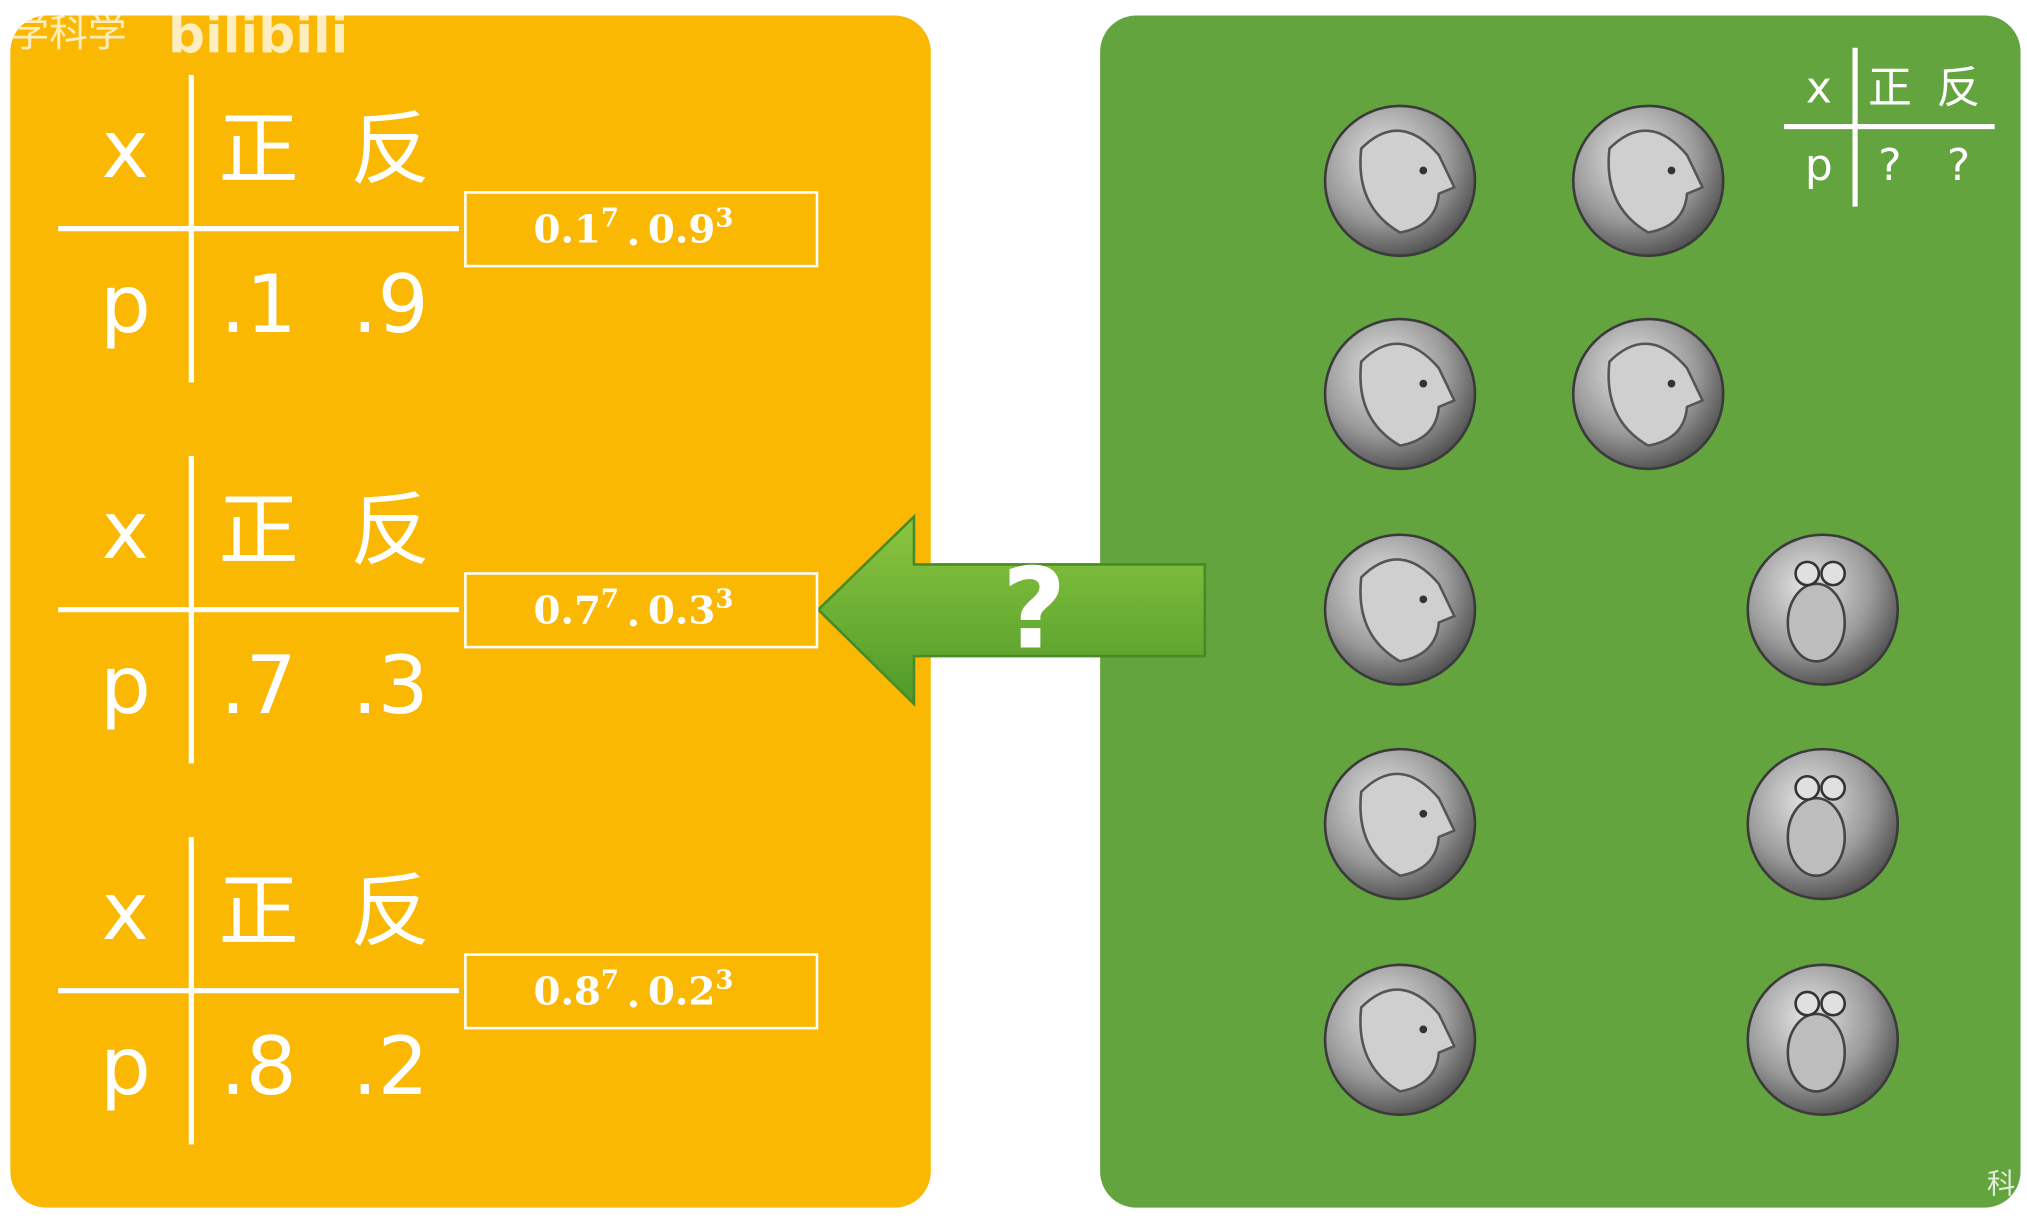 This screenshot has height=1218, width=2027. What do you see at coordinates (438, 228) in the screenshot?
I see `prob-table: x 正反 p .1 .9 0.17 · 0.93` at bounding box center [438, 228].